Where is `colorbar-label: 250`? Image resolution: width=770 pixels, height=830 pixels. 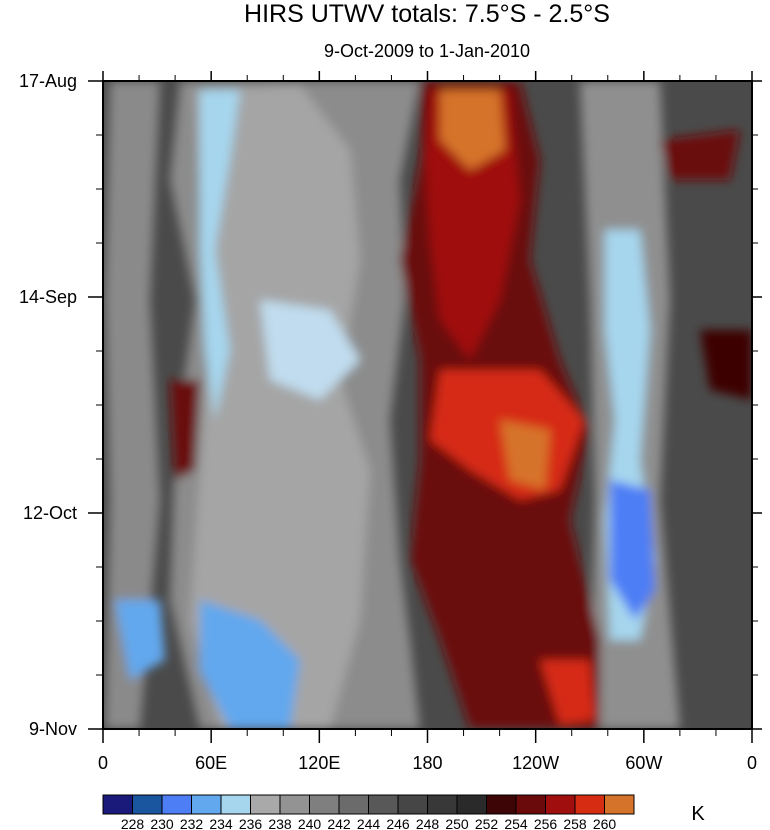 colorbar-label: 250 is located at coordinates (457, 823).